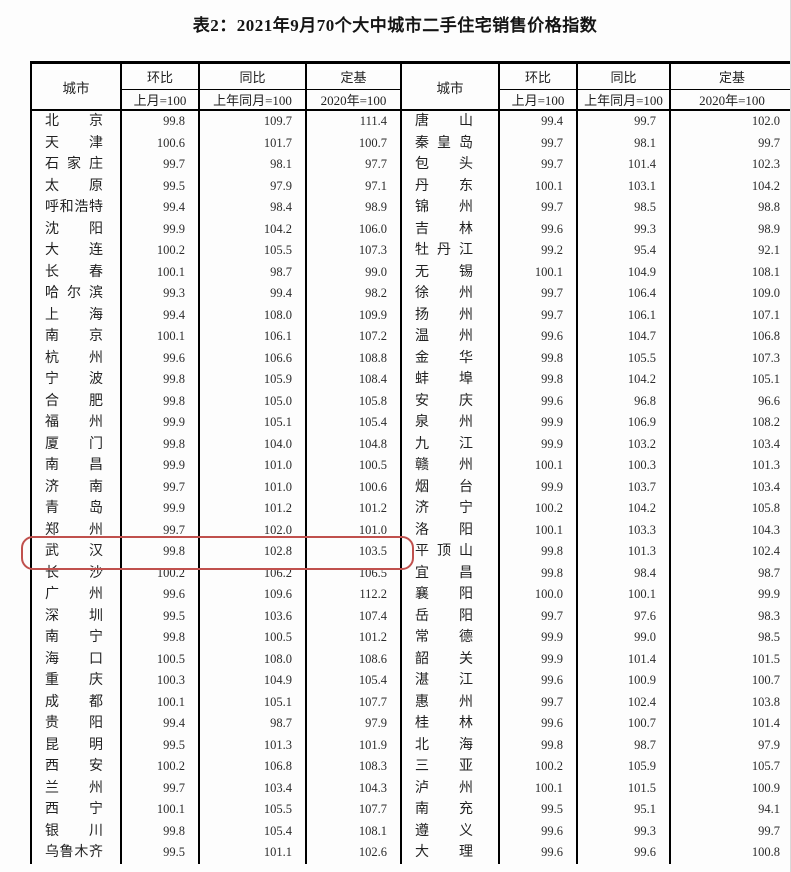  I want to click on value-cell: 100.8, so click(765, 852).